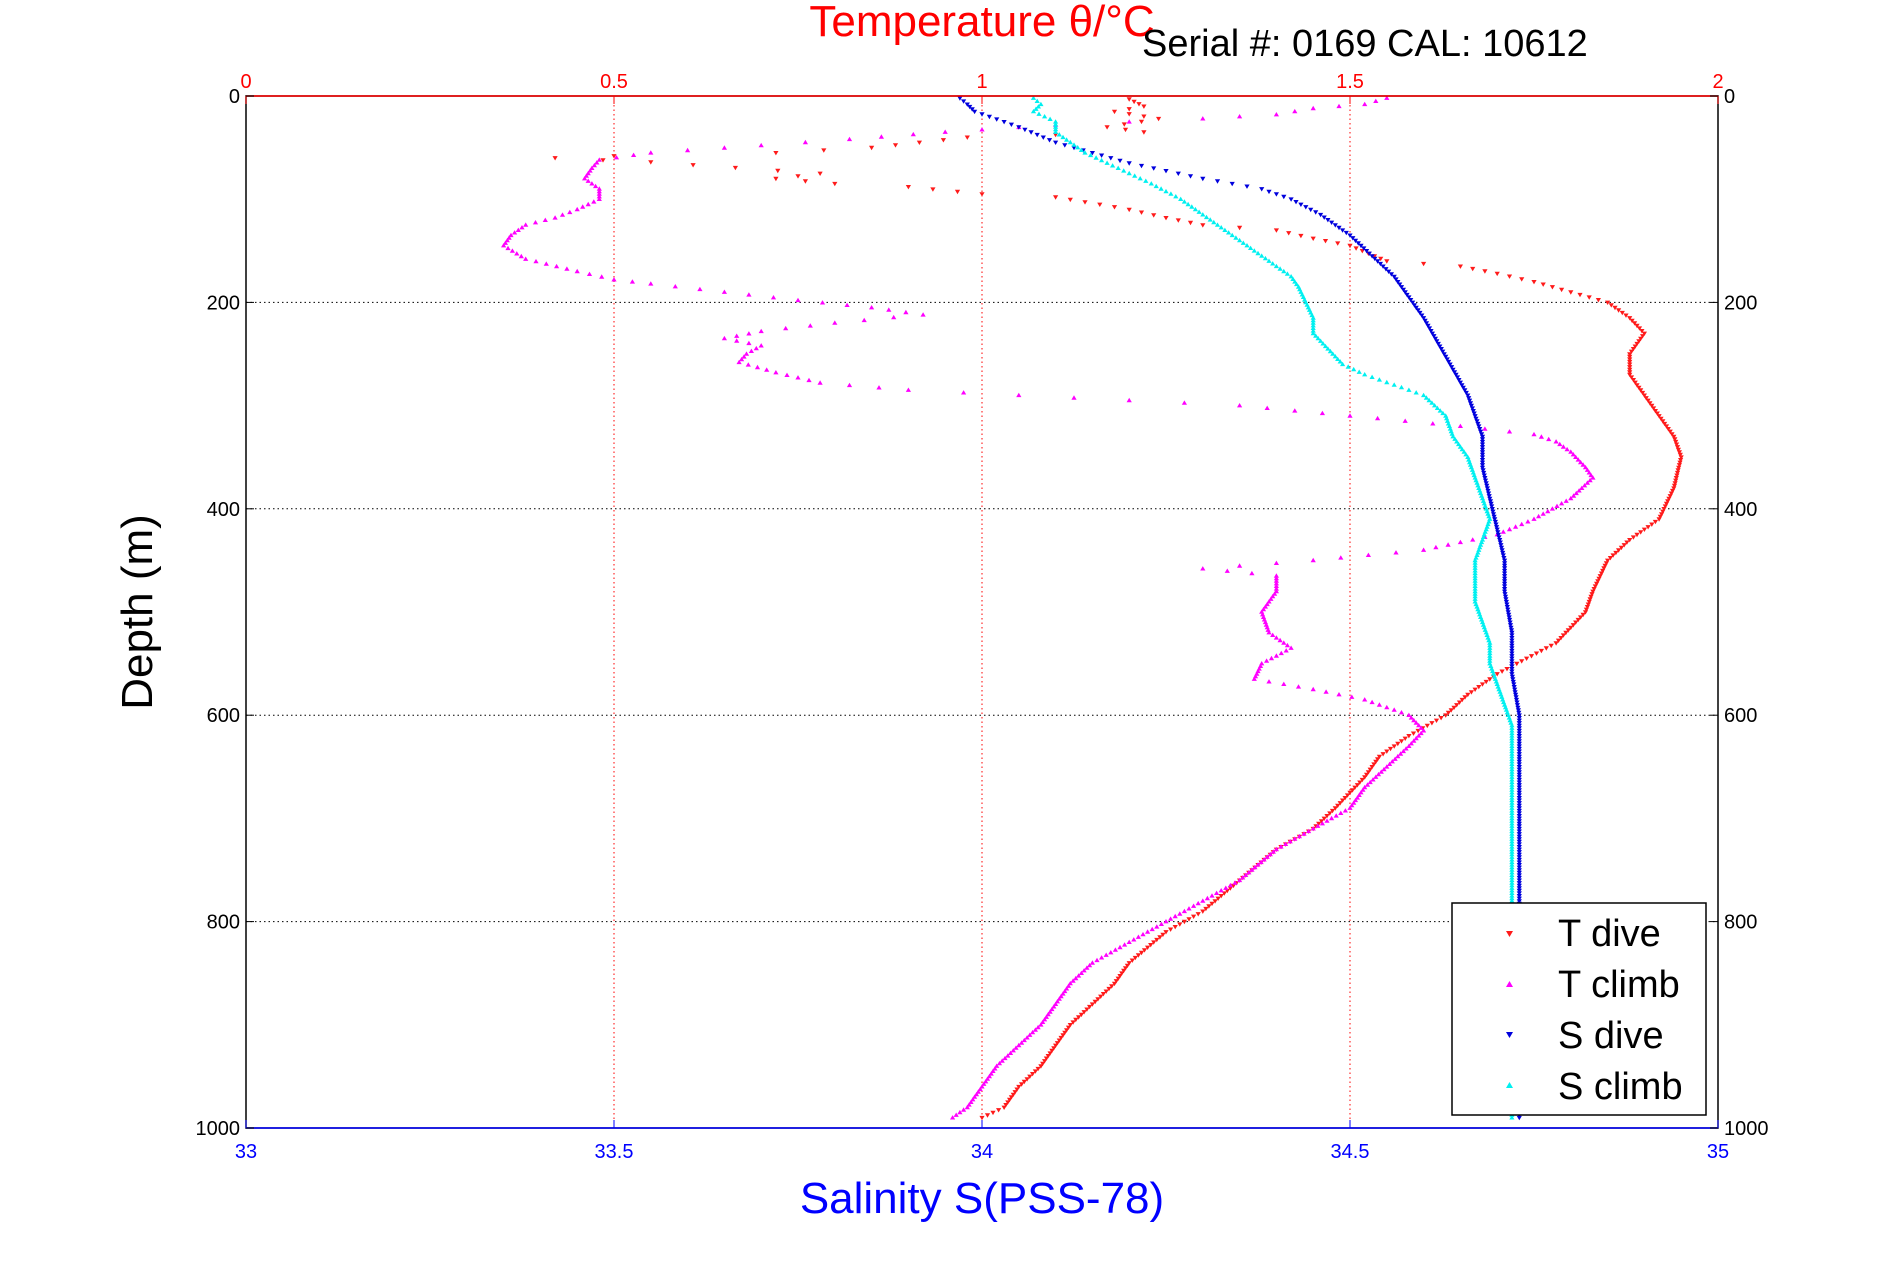  I want to click on legend-marker-t-climb, so click(1509, 984).